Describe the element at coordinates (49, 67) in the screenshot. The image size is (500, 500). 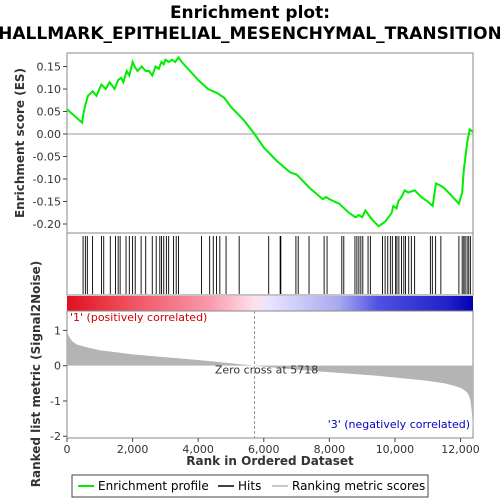
I see `es-y-tick-label: 0.15` at that location.